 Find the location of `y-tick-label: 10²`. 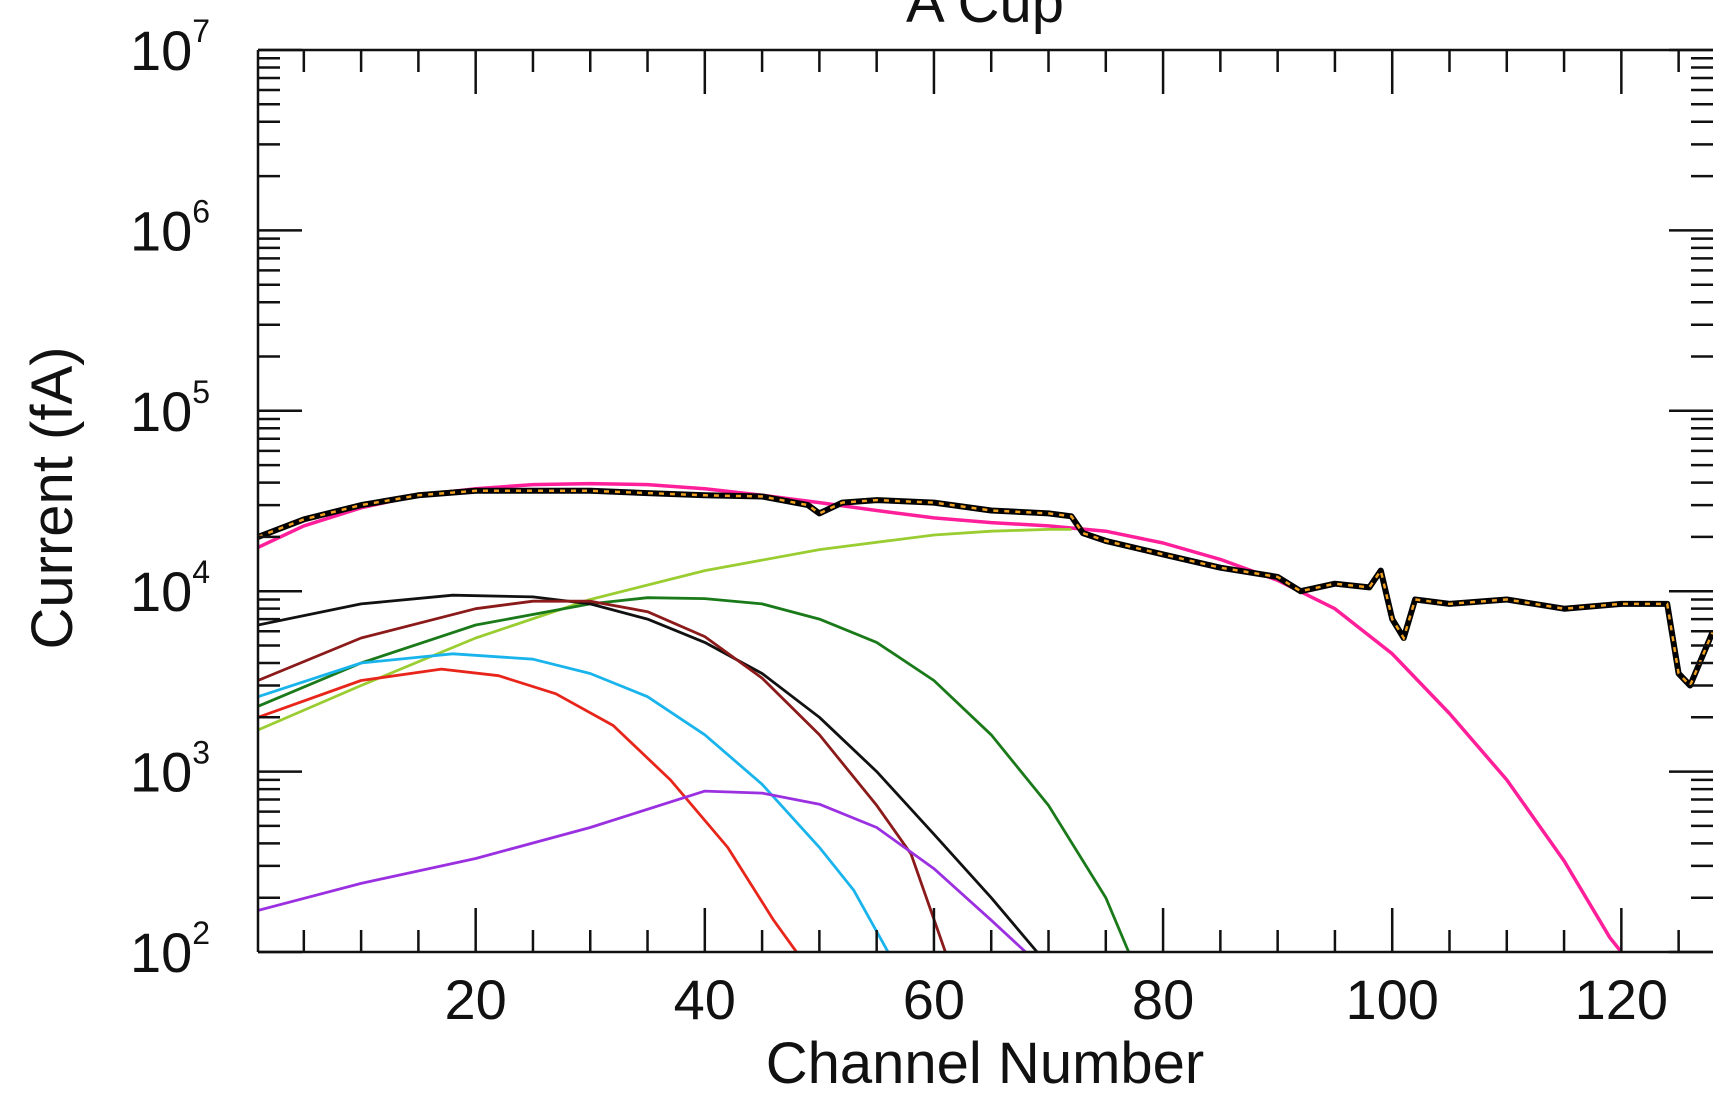

y-tick-label: 10² is located at coordinates (170, 949).